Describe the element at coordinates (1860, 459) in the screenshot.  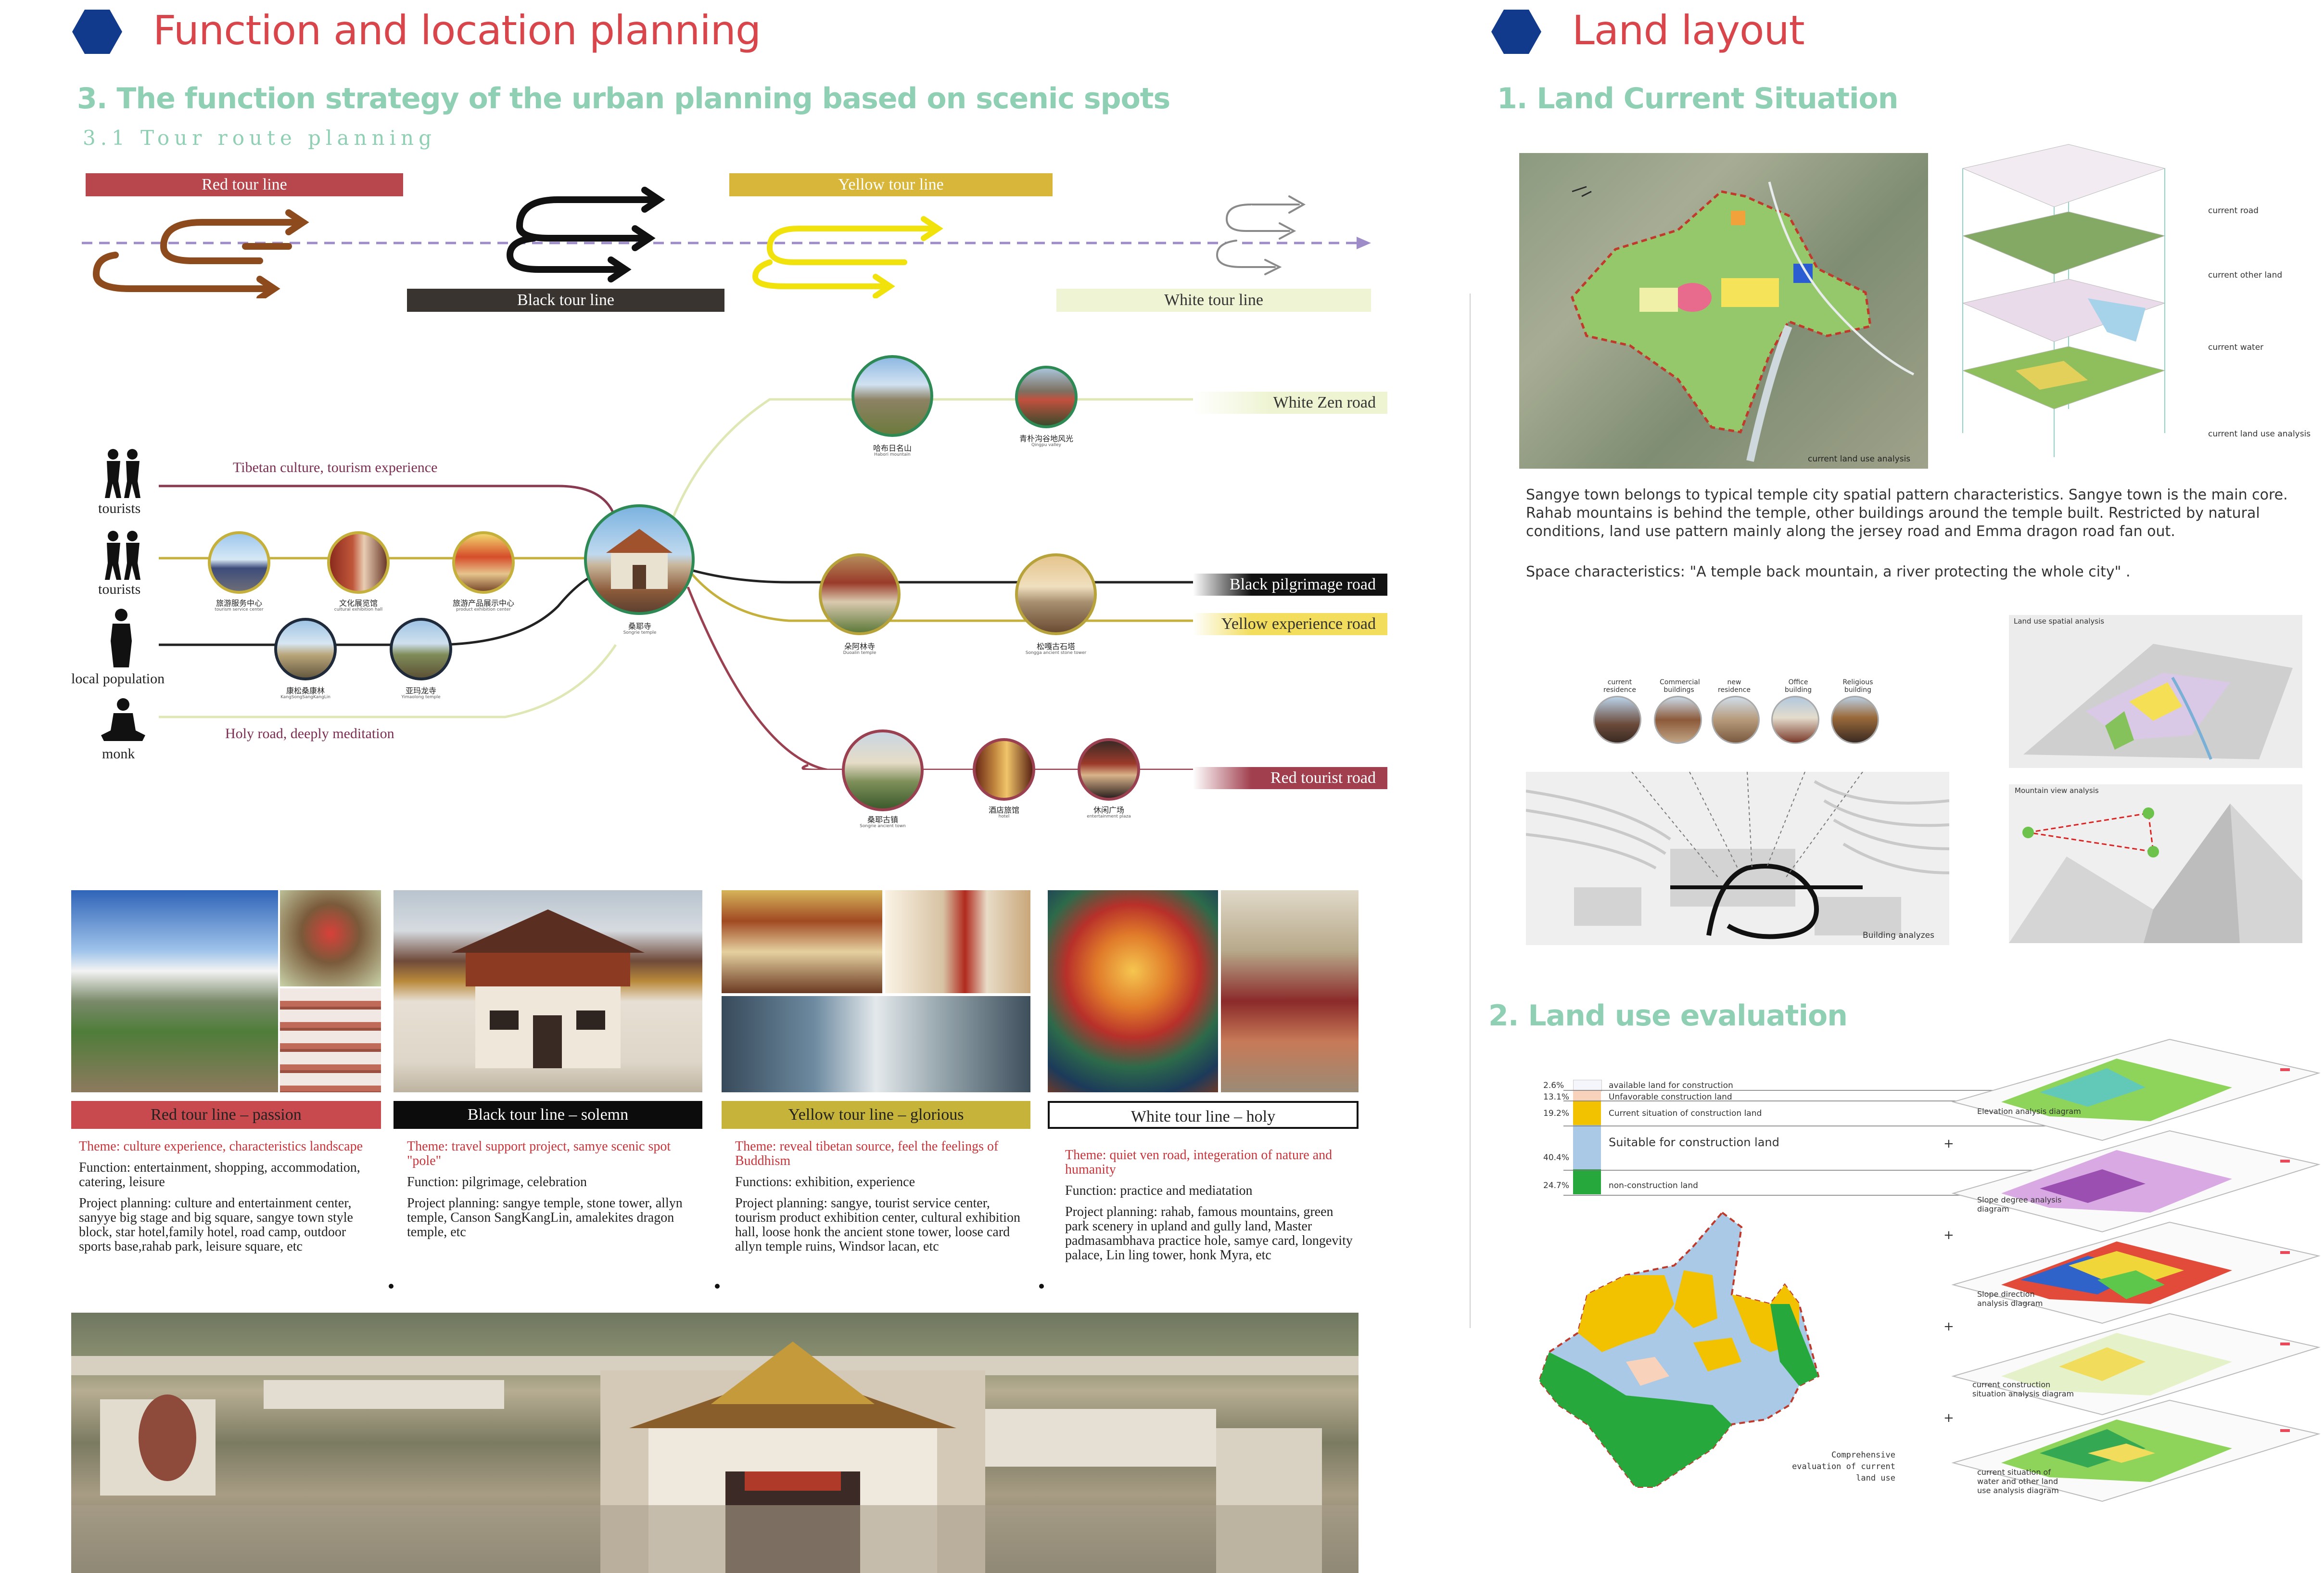
I see `map-caption: current land use analysis` at that location.